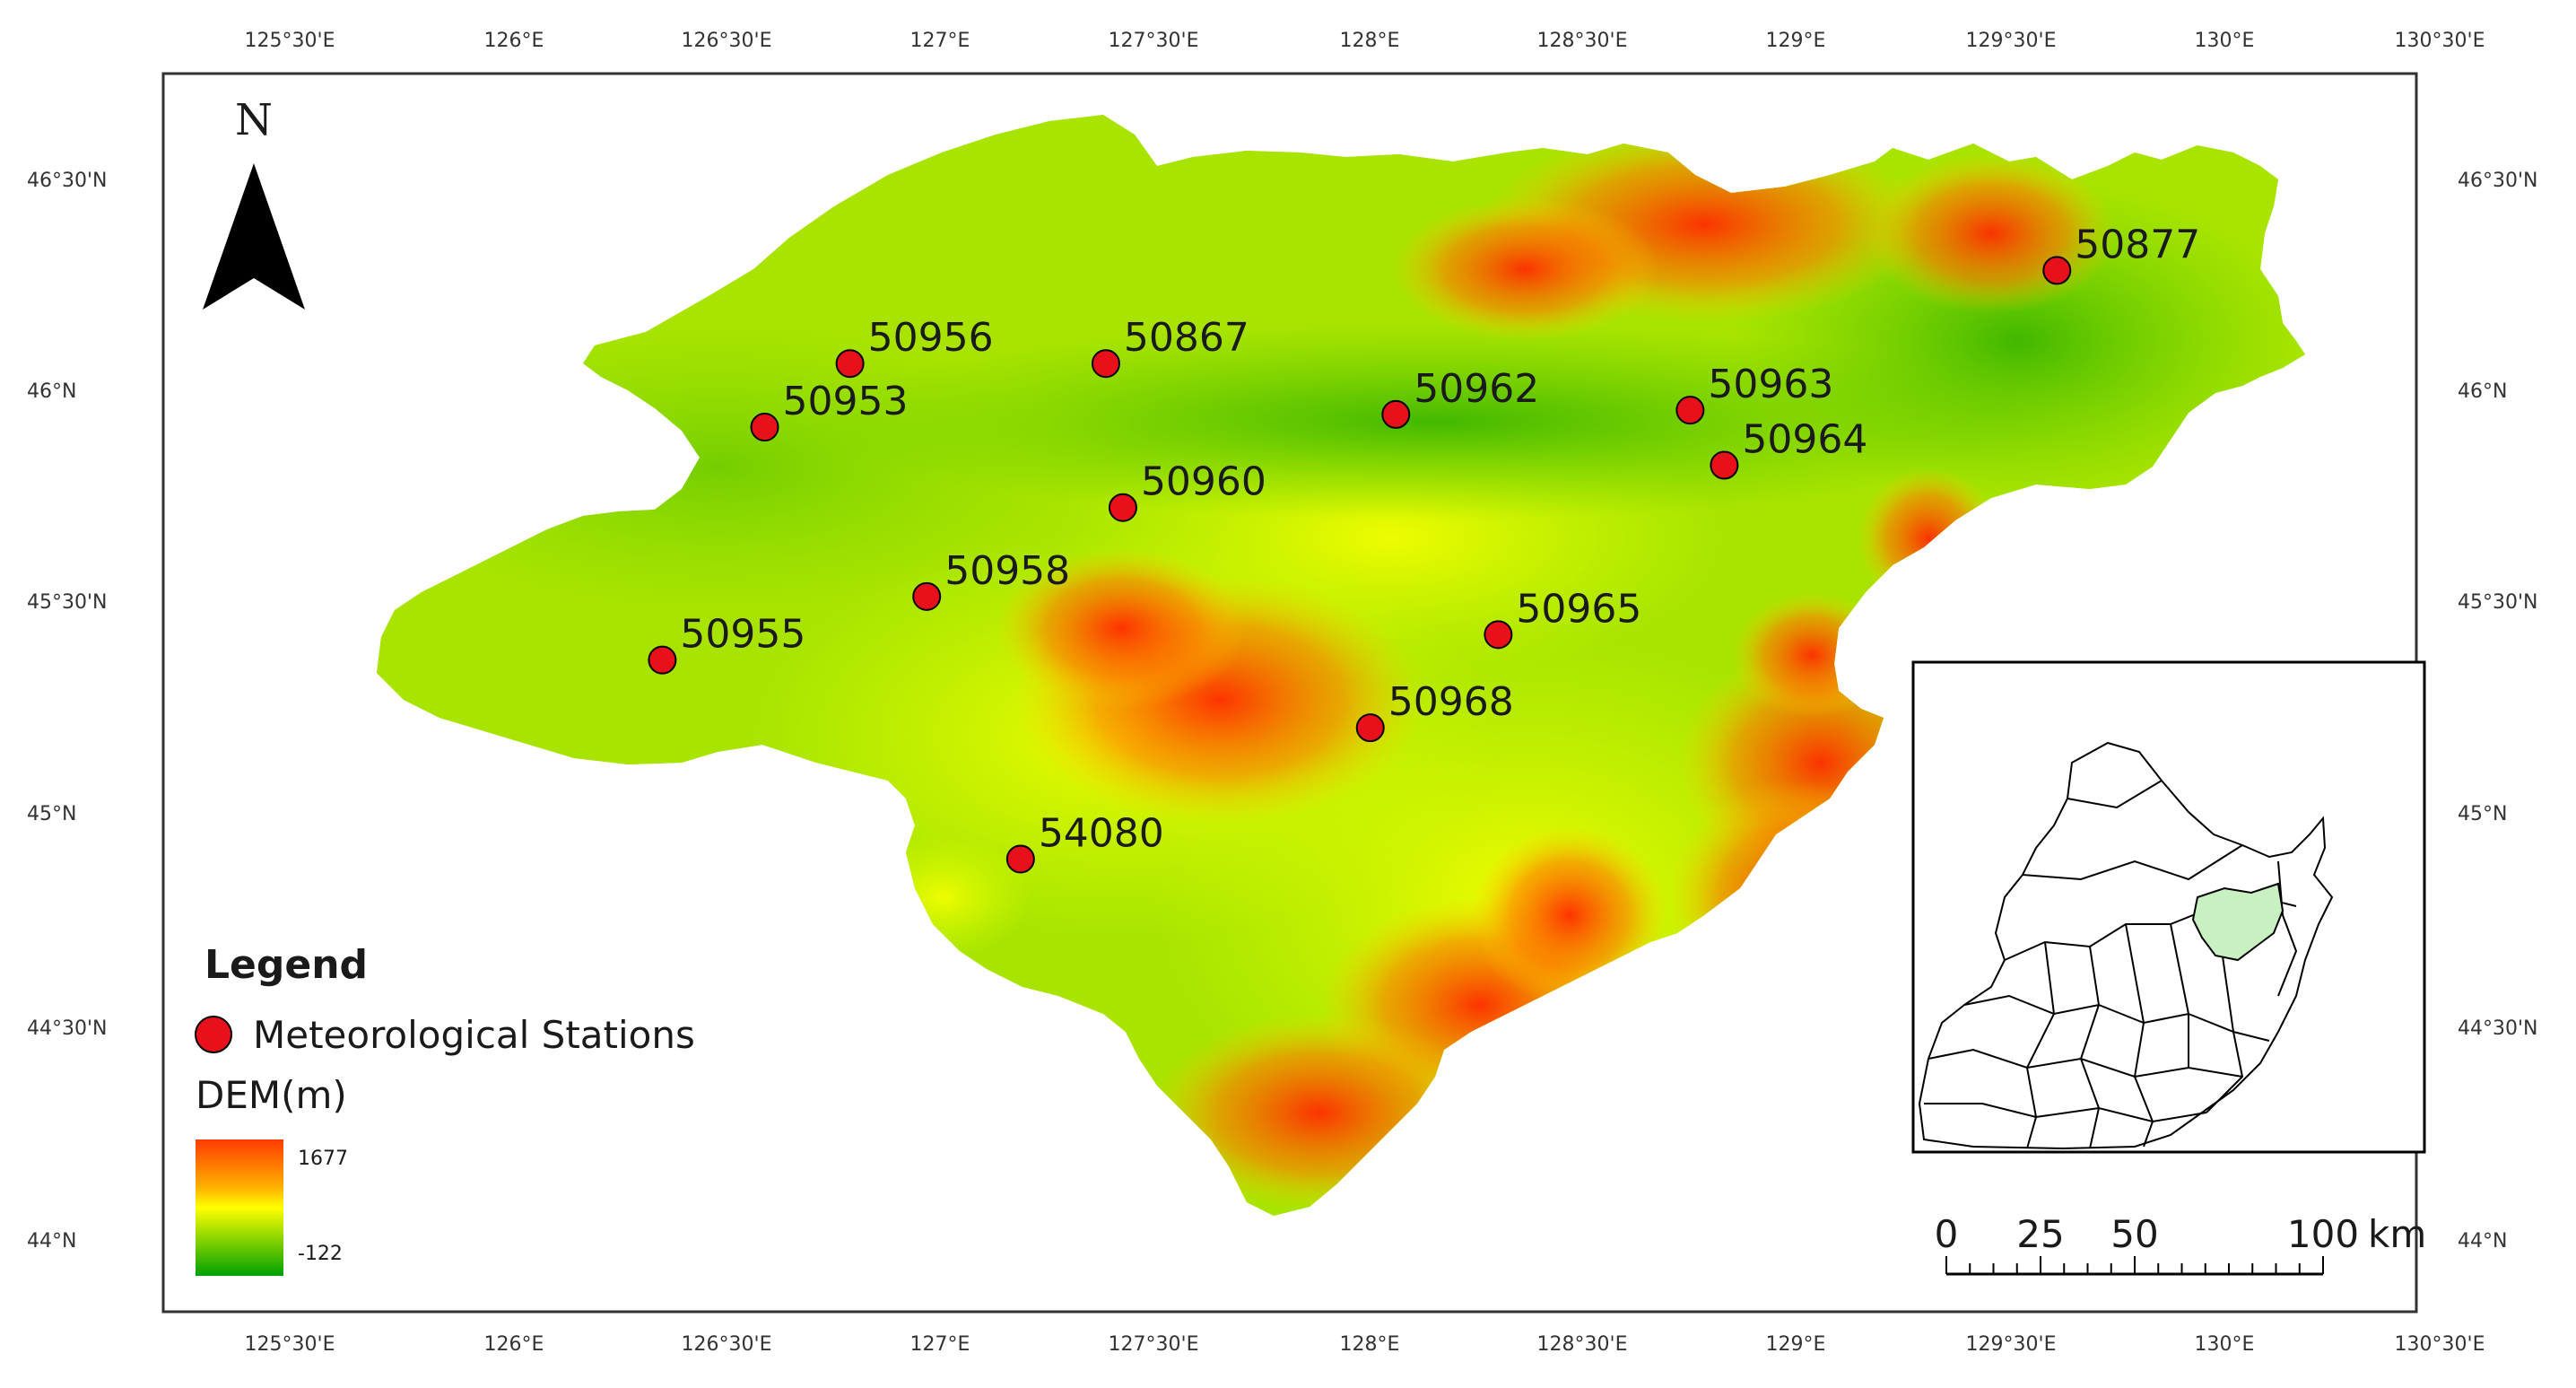 The height and width of the screenshot is (1388, 2576). I want to click on station-label: 50877, so click(2137, 244).